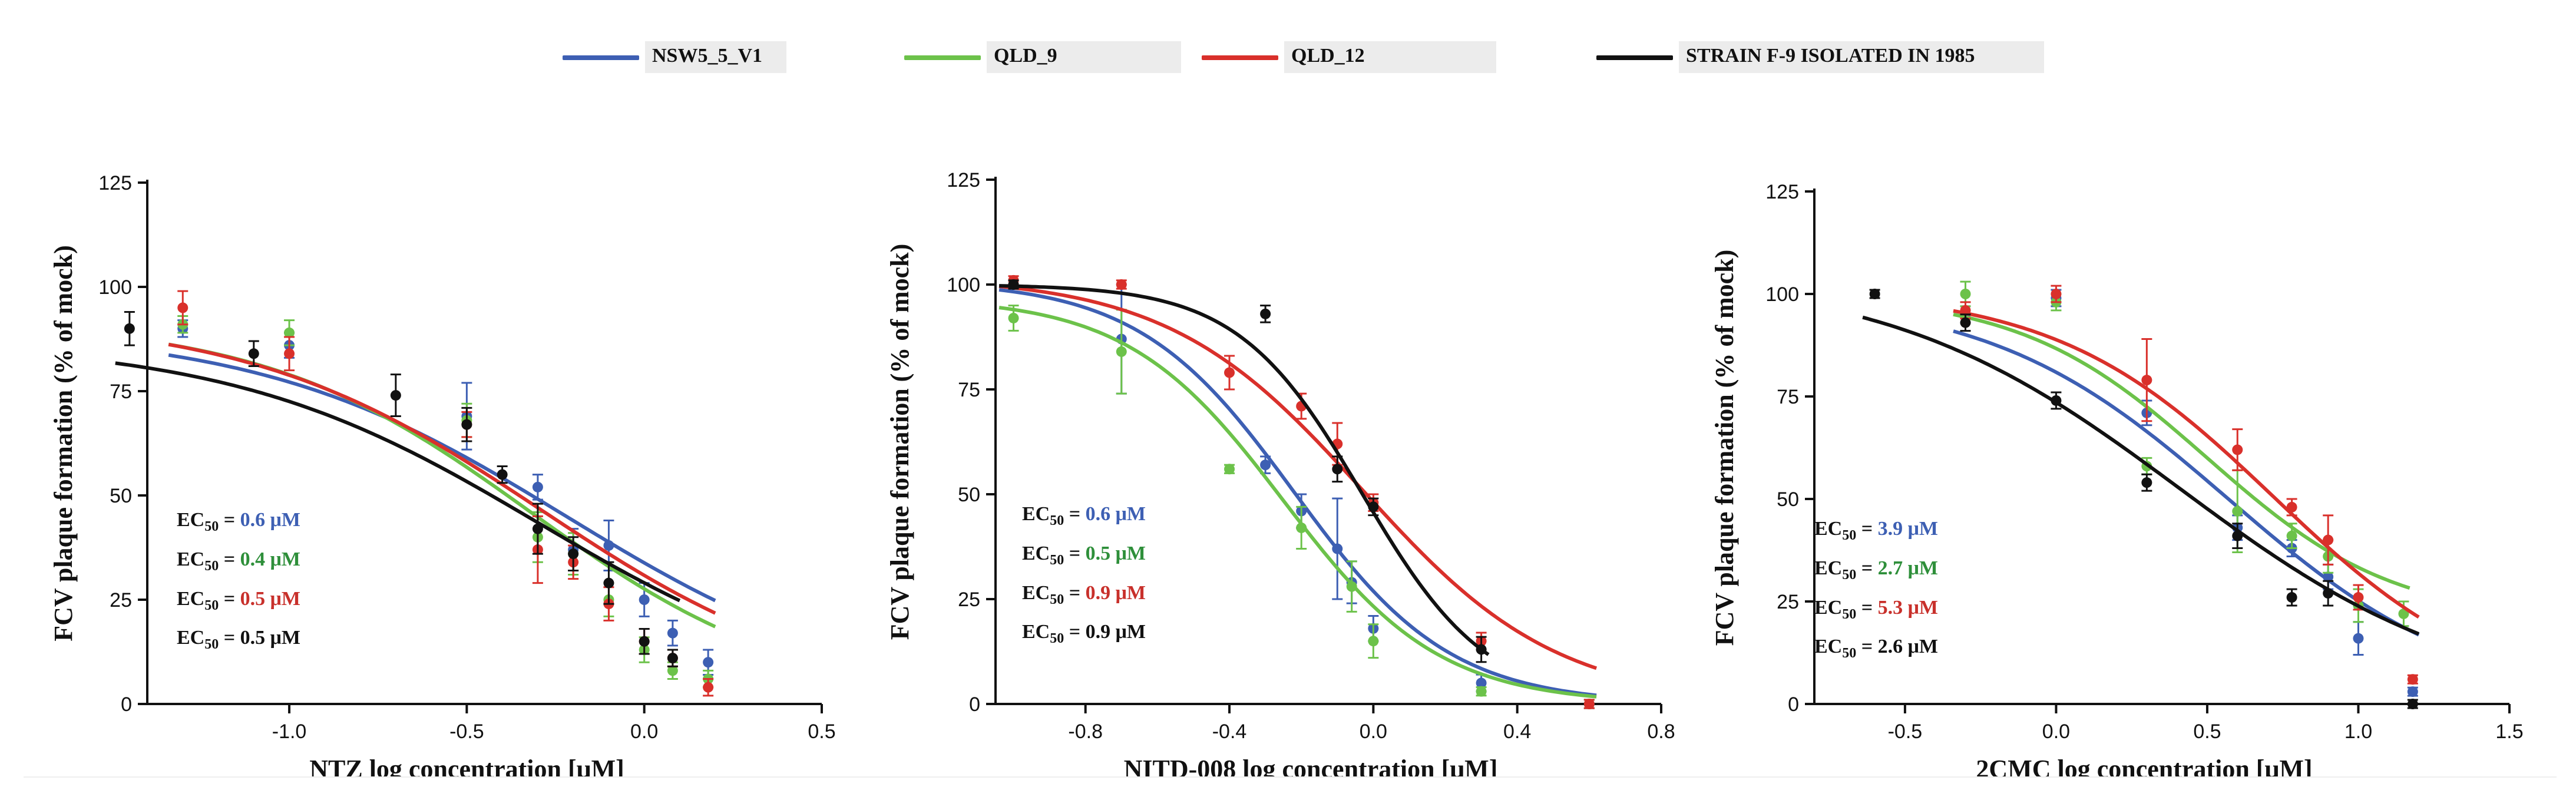 The image size is (2576, 800). Describe the element at coordinates (1788, 499) in the screenshot. I see `y-tick-label: 50` at that location.